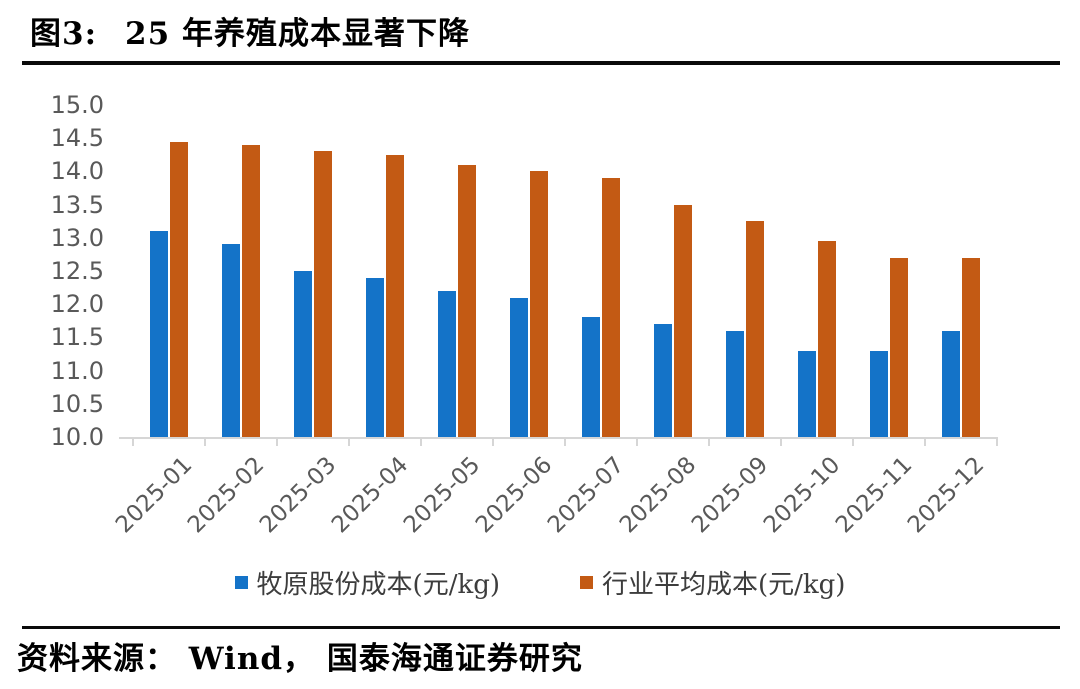 This screenshot has height=689, width=1080. I want to click on legend-item-muyuan: 牧原股份成本(元/kg), so click(367, 582).